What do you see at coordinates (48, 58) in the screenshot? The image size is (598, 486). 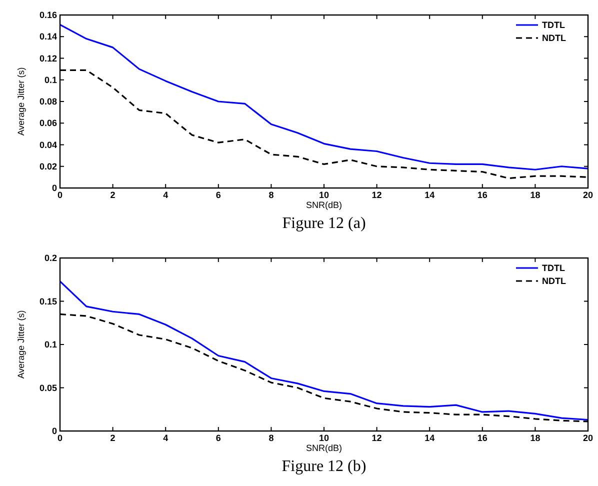 I see `y-tick-label: 0.12` at bounding box center [48, 58].